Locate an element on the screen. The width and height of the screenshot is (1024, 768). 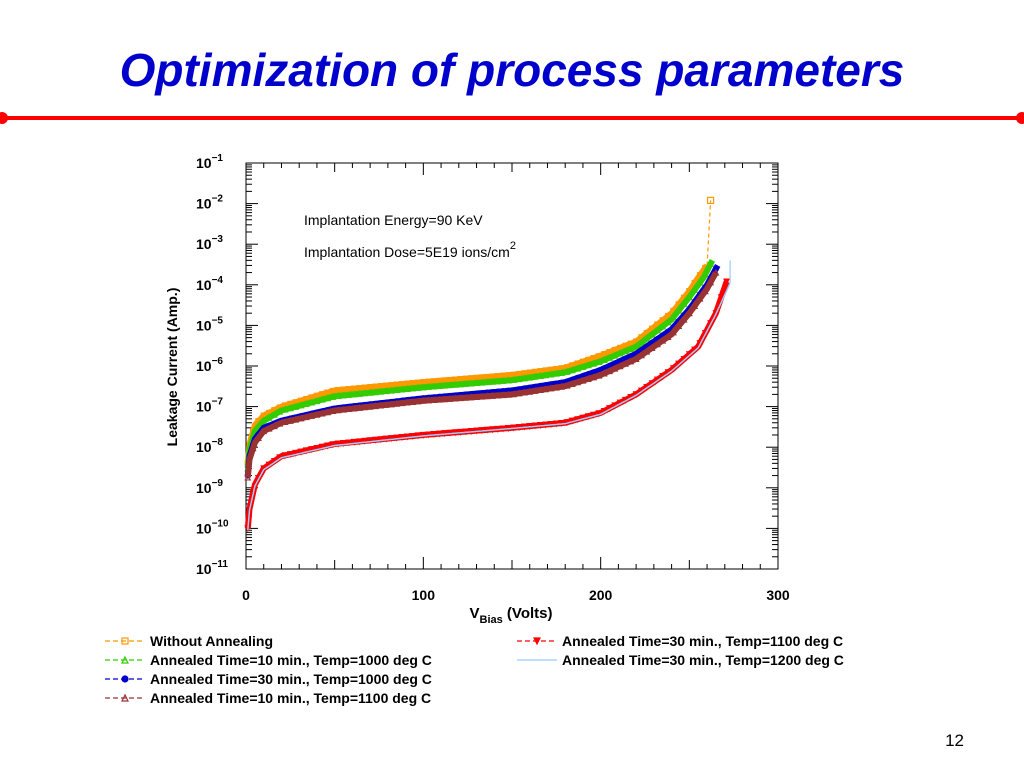
y-tick-label: 10⁻⁴ is located at coordinates (209, 284).